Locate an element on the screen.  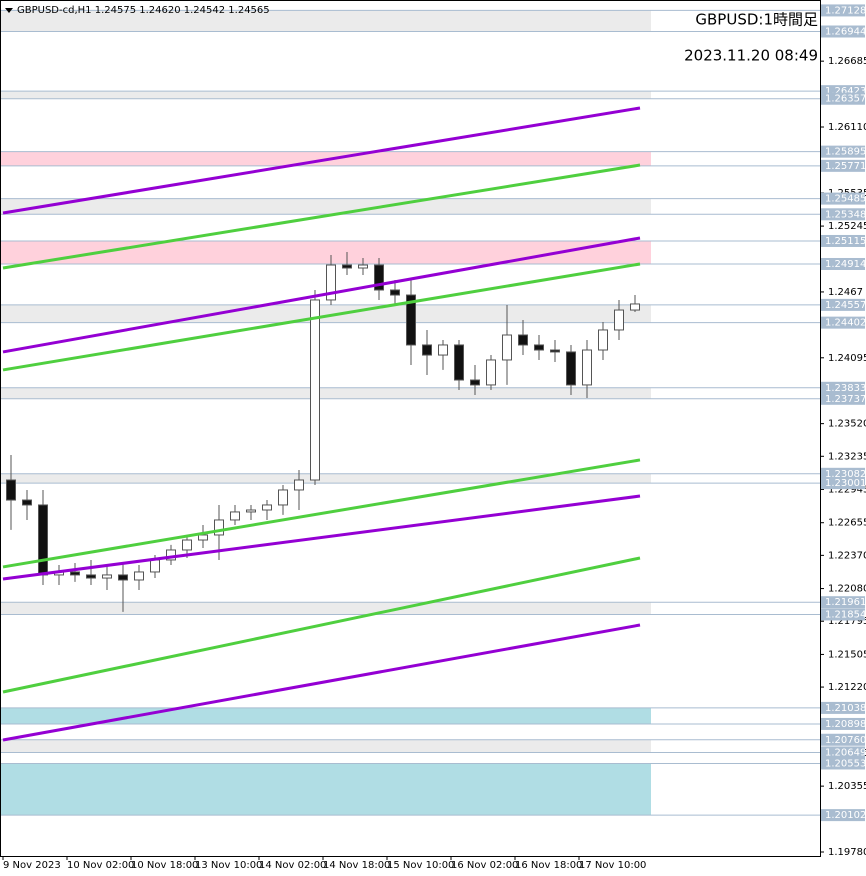
y-tick-label: 1.23235 is located at coordinates (847, 456).